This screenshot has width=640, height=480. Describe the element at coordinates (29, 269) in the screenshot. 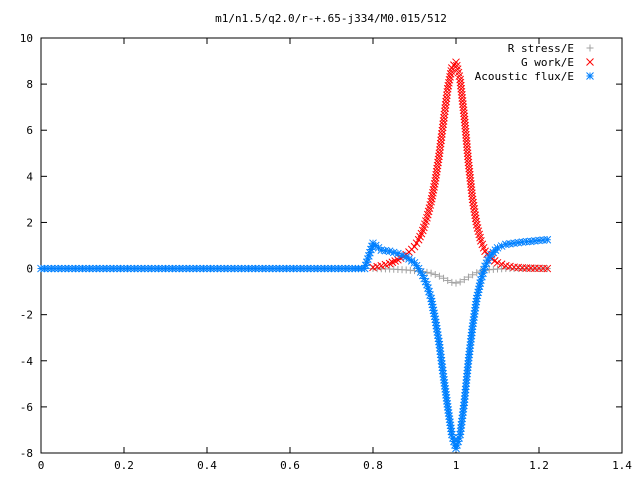

I see `y-tick-label: 0` at that location.